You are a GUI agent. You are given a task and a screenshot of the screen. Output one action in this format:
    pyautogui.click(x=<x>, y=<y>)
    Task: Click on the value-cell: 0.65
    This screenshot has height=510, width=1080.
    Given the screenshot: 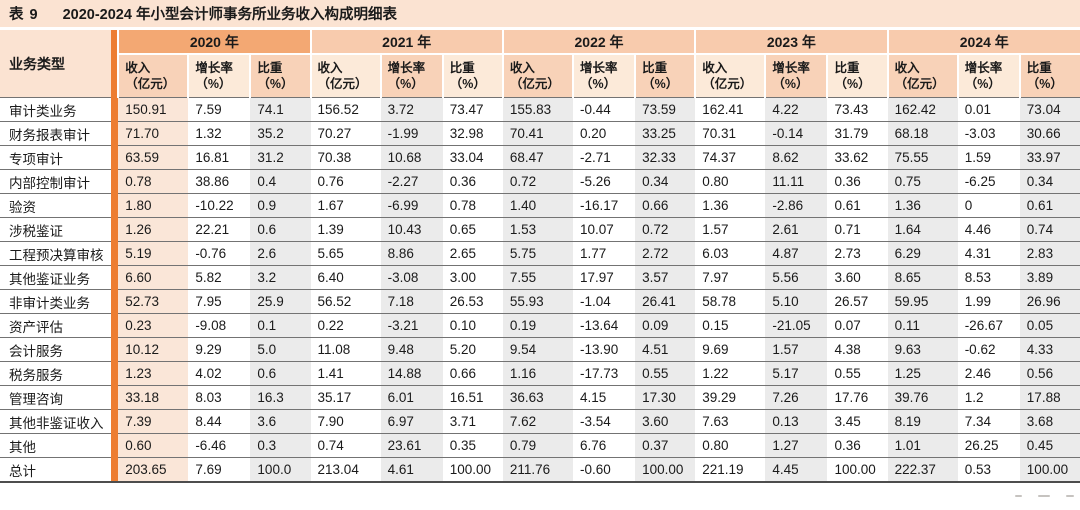 What is the action you would take?
    pyautogui.click(x=472, y=229)
    